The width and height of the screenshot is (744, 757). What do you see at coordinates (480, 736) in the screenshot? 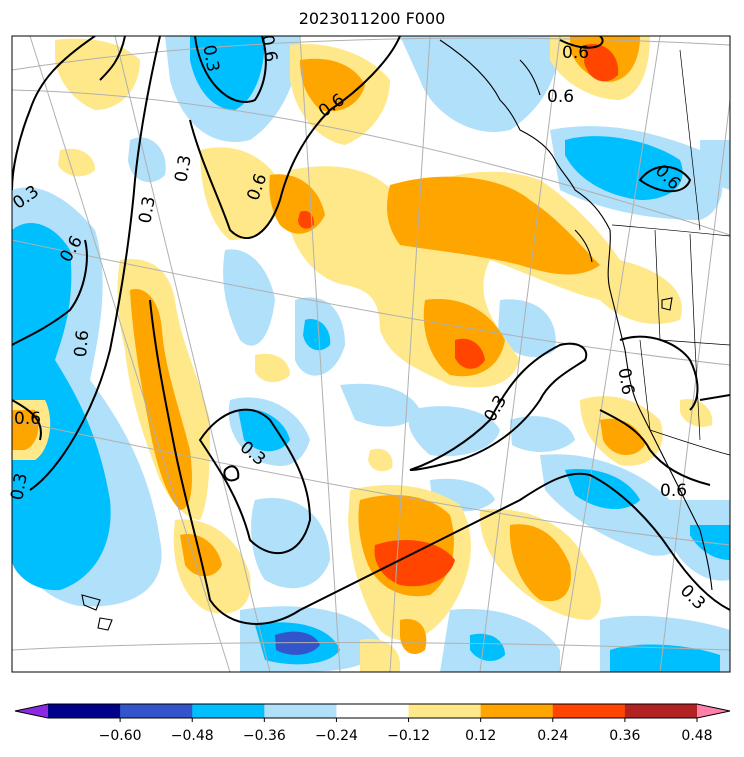
I see `colorbar-tick-label: 0.12` at bounding box center [480, 736].